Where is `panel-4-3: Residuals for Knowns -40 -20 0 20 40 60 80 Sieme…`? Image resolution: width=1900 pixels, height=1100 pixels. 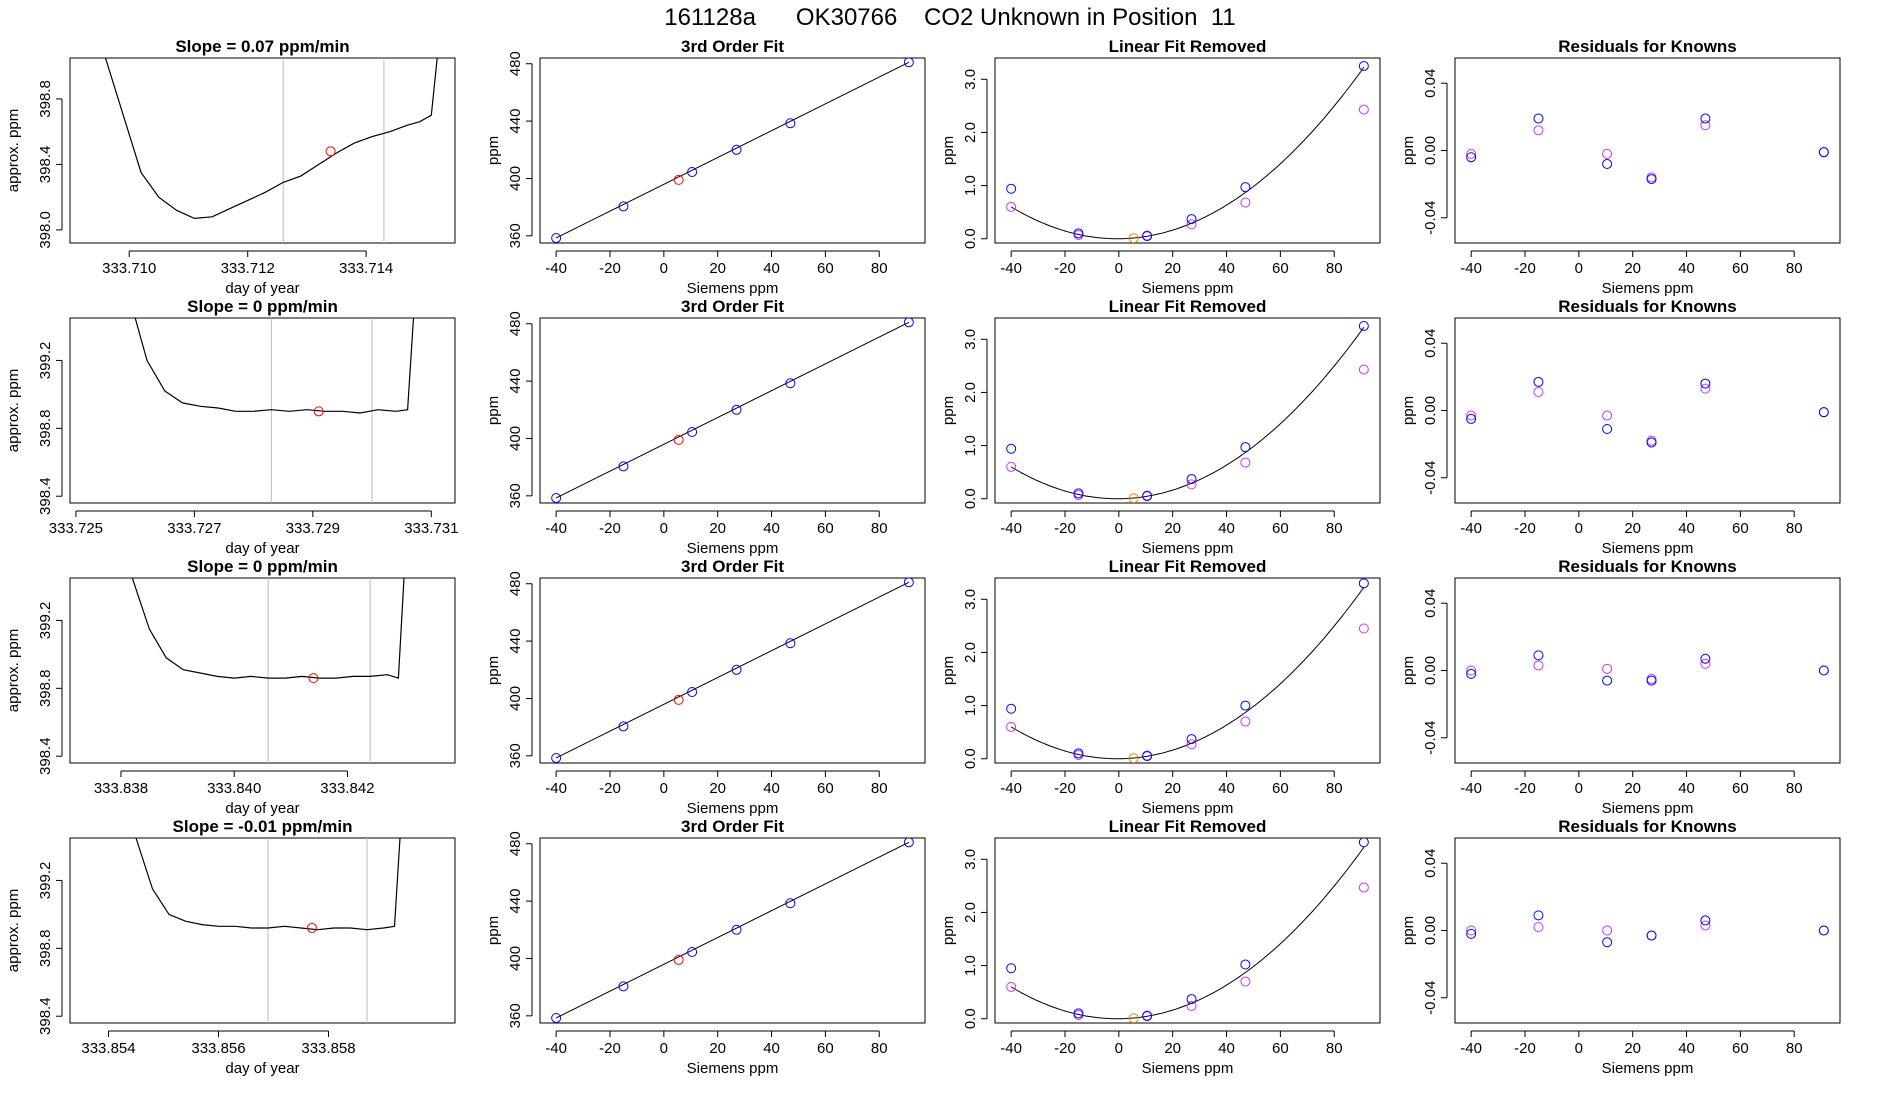 panel-4-3: Residuals for Knowns -40 -20 0 20 40 60 80 Sieme… is located at coordinates (1620, 687).